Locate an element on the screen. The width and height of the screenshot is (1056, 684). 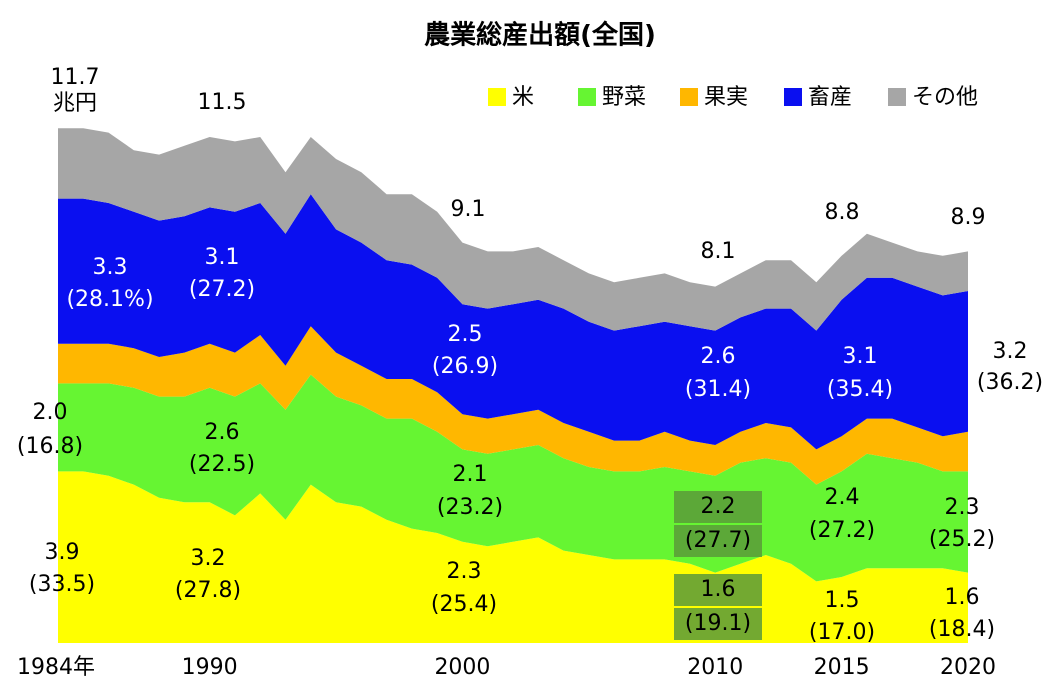
annotation: 9.1 is located at coordinates (468, 209).